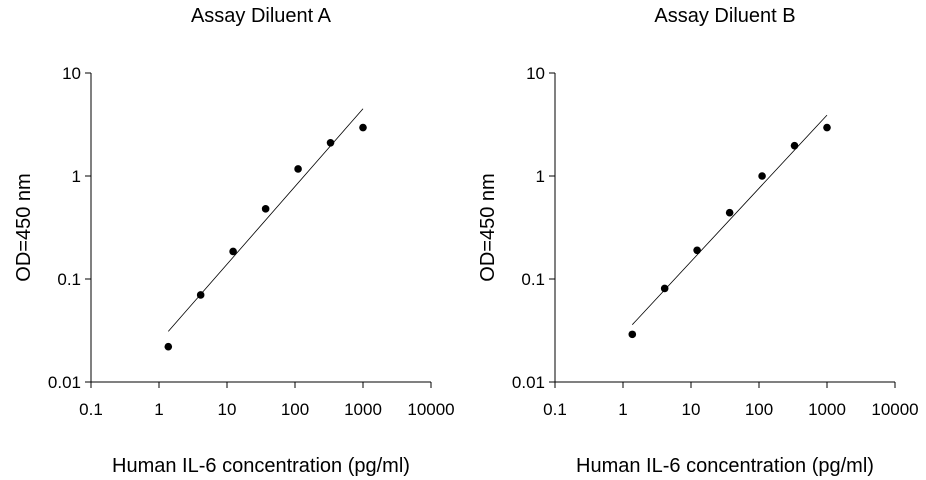 The height and width of the screenshot is (480, 926). I want to click on chart-title: Assay Diluent A, so click(261, 16).